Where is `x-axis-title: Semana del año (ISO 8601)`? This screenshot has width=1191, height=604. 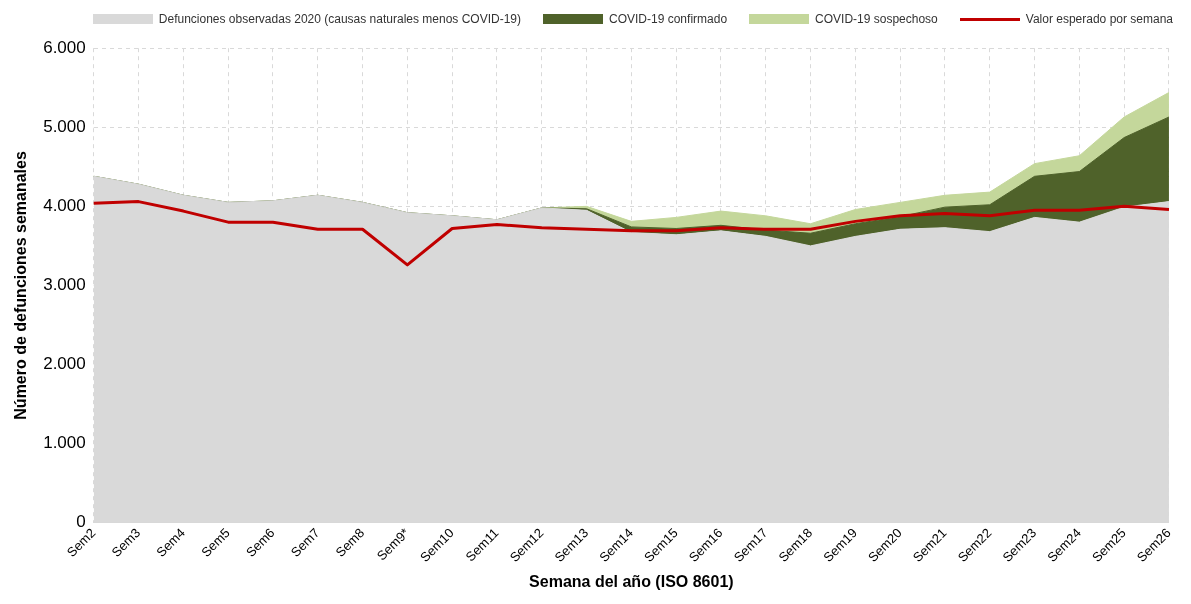
x-axis-title: Semana del año (ISO 8601) is located at coordinates (631, 581).